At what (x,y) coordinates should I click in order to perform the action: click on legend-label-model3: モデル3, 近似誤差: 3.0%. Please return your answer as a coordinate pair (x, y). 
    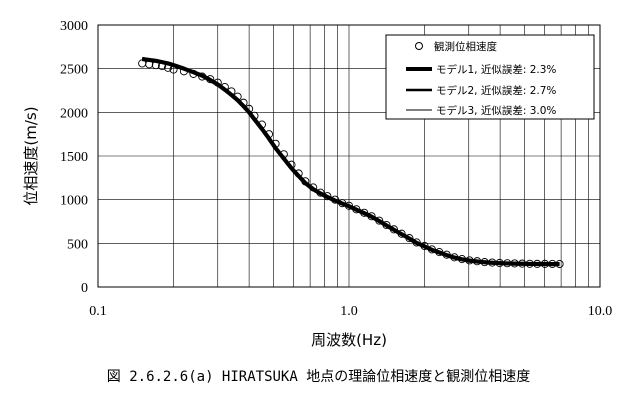
    Looking at the image, I should click on (496, 110).